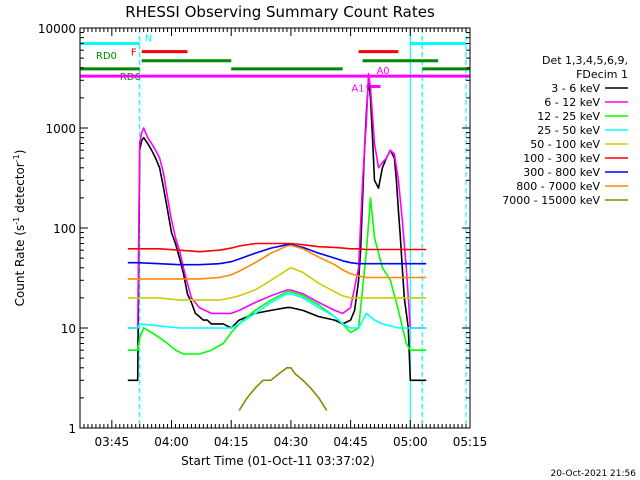 The width and height of the screenshot is (640, 480). I want to click on legend-label: 6 - 12 keV, so click(572, 102).